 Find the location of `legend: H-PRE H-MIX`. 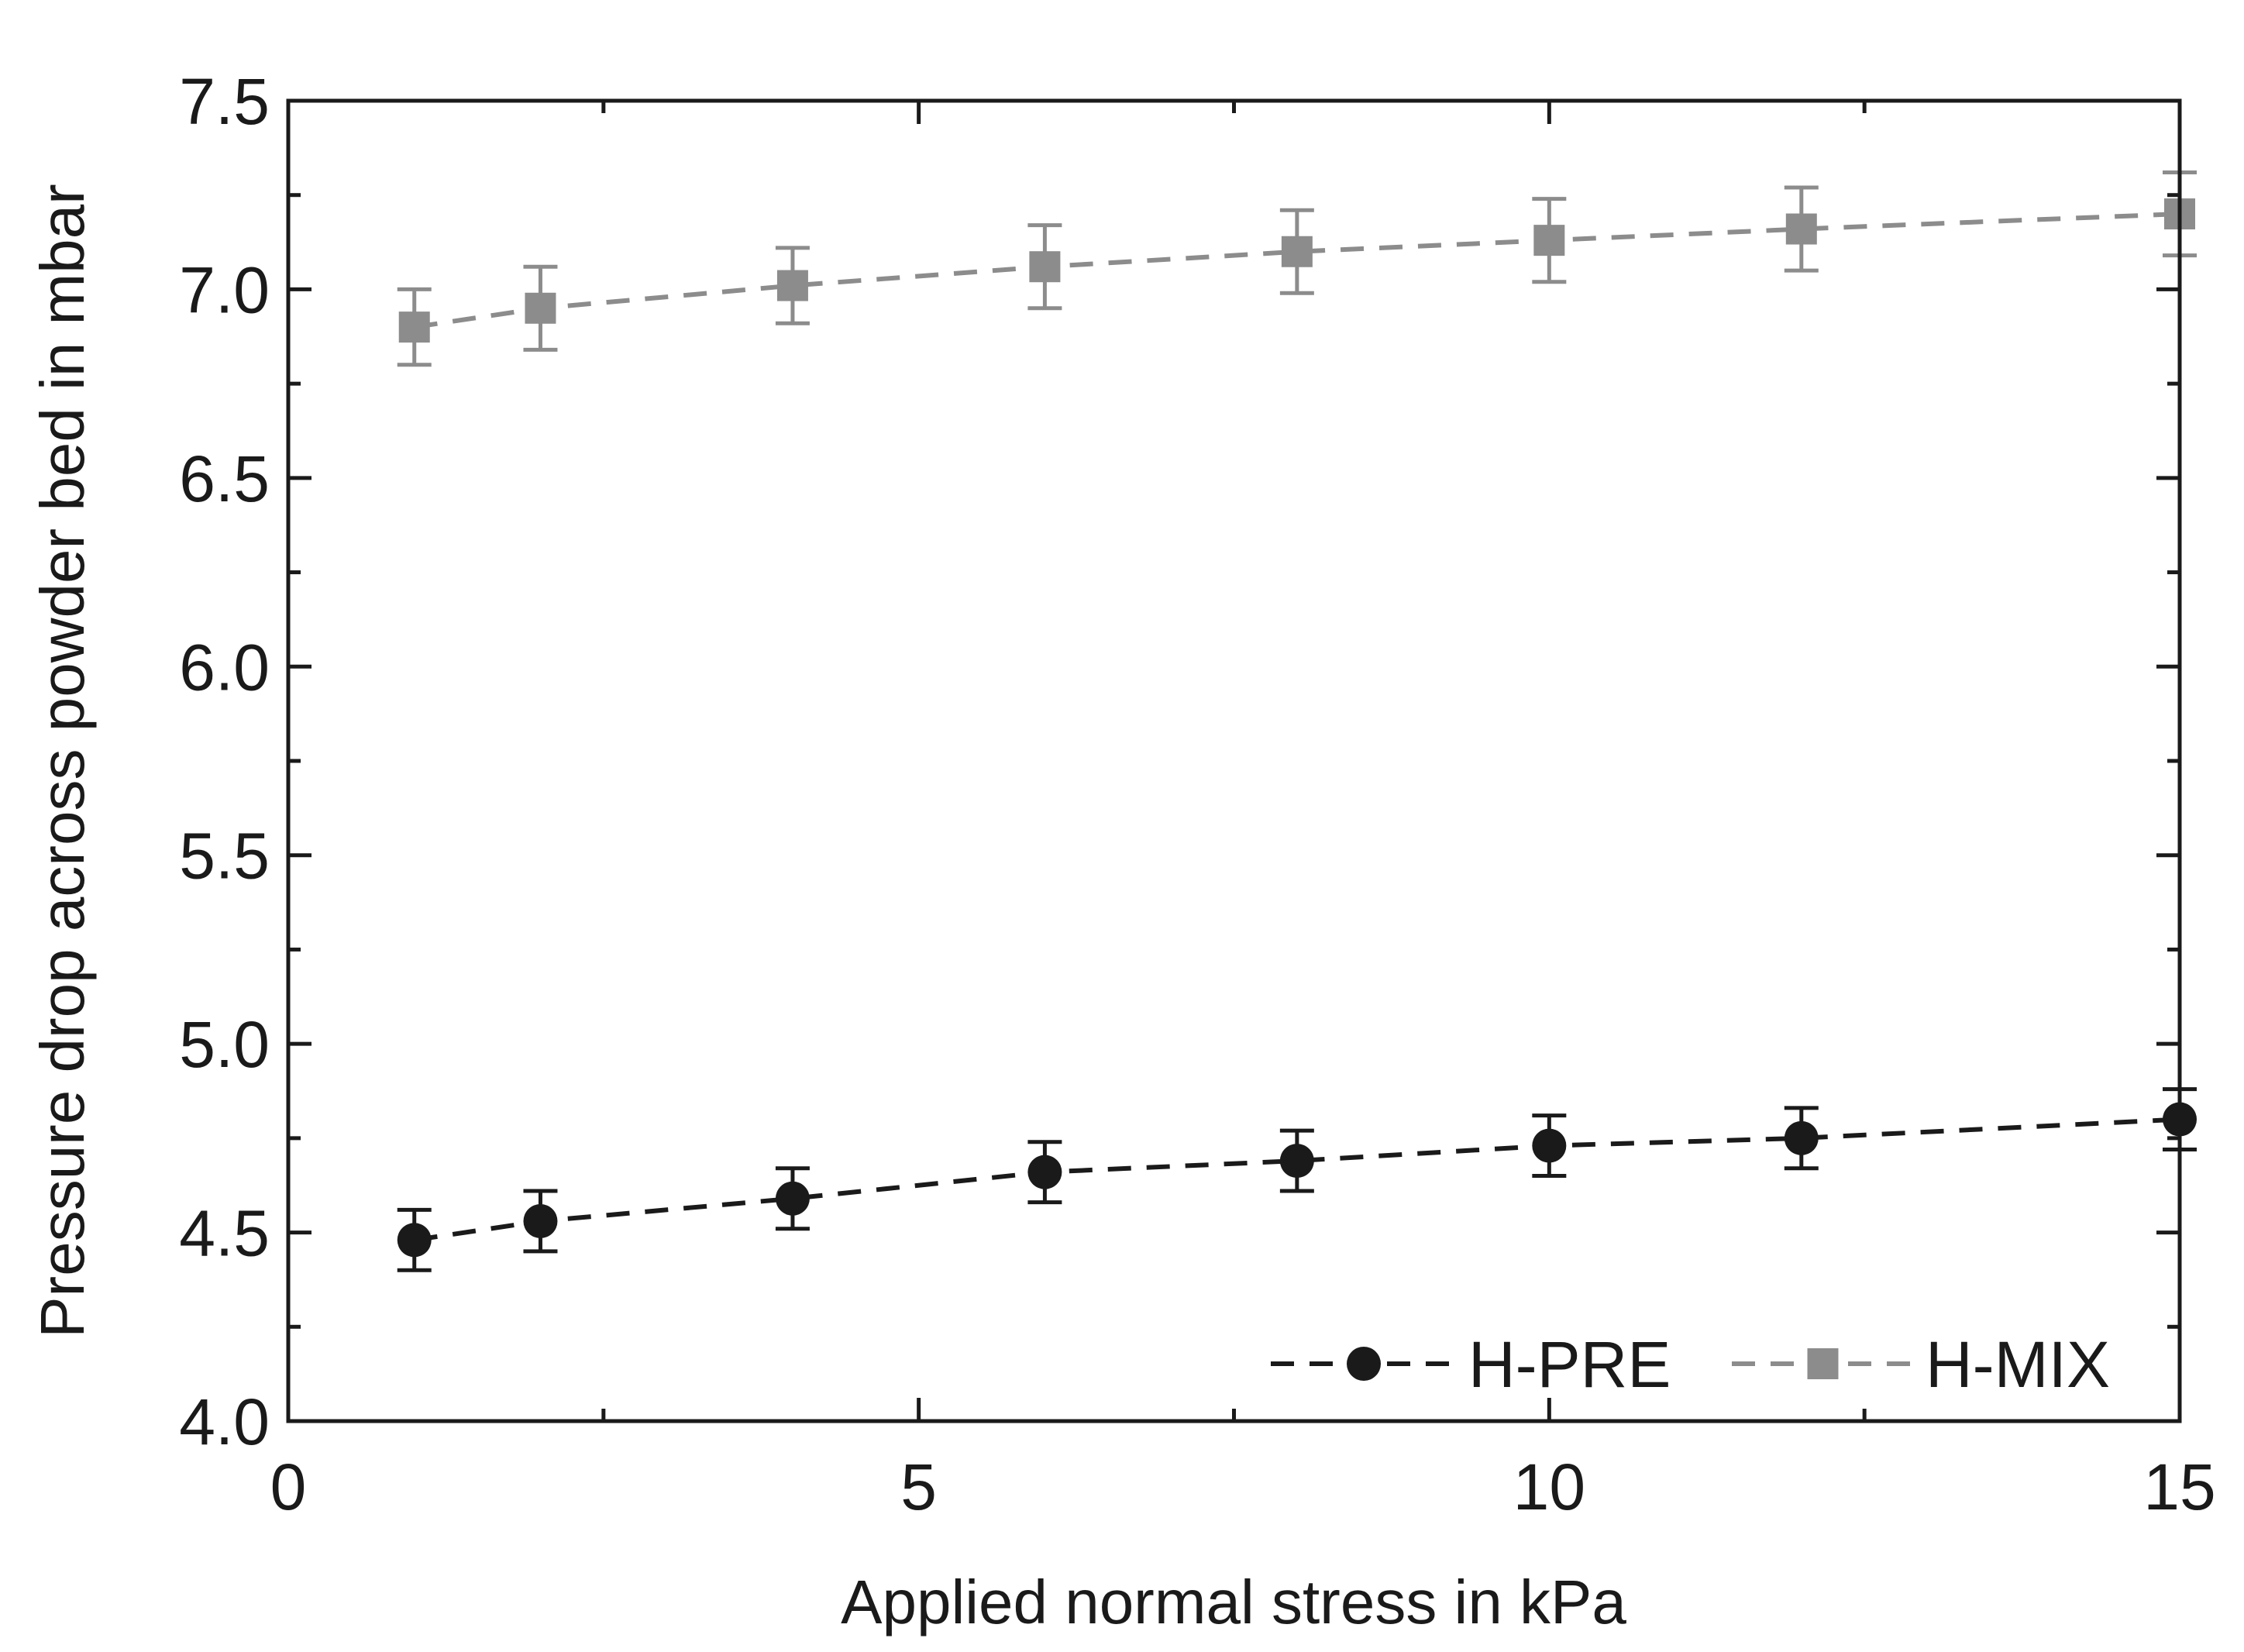

legend: H-PRE H-MIX is located at coordinates (1690, 1364).